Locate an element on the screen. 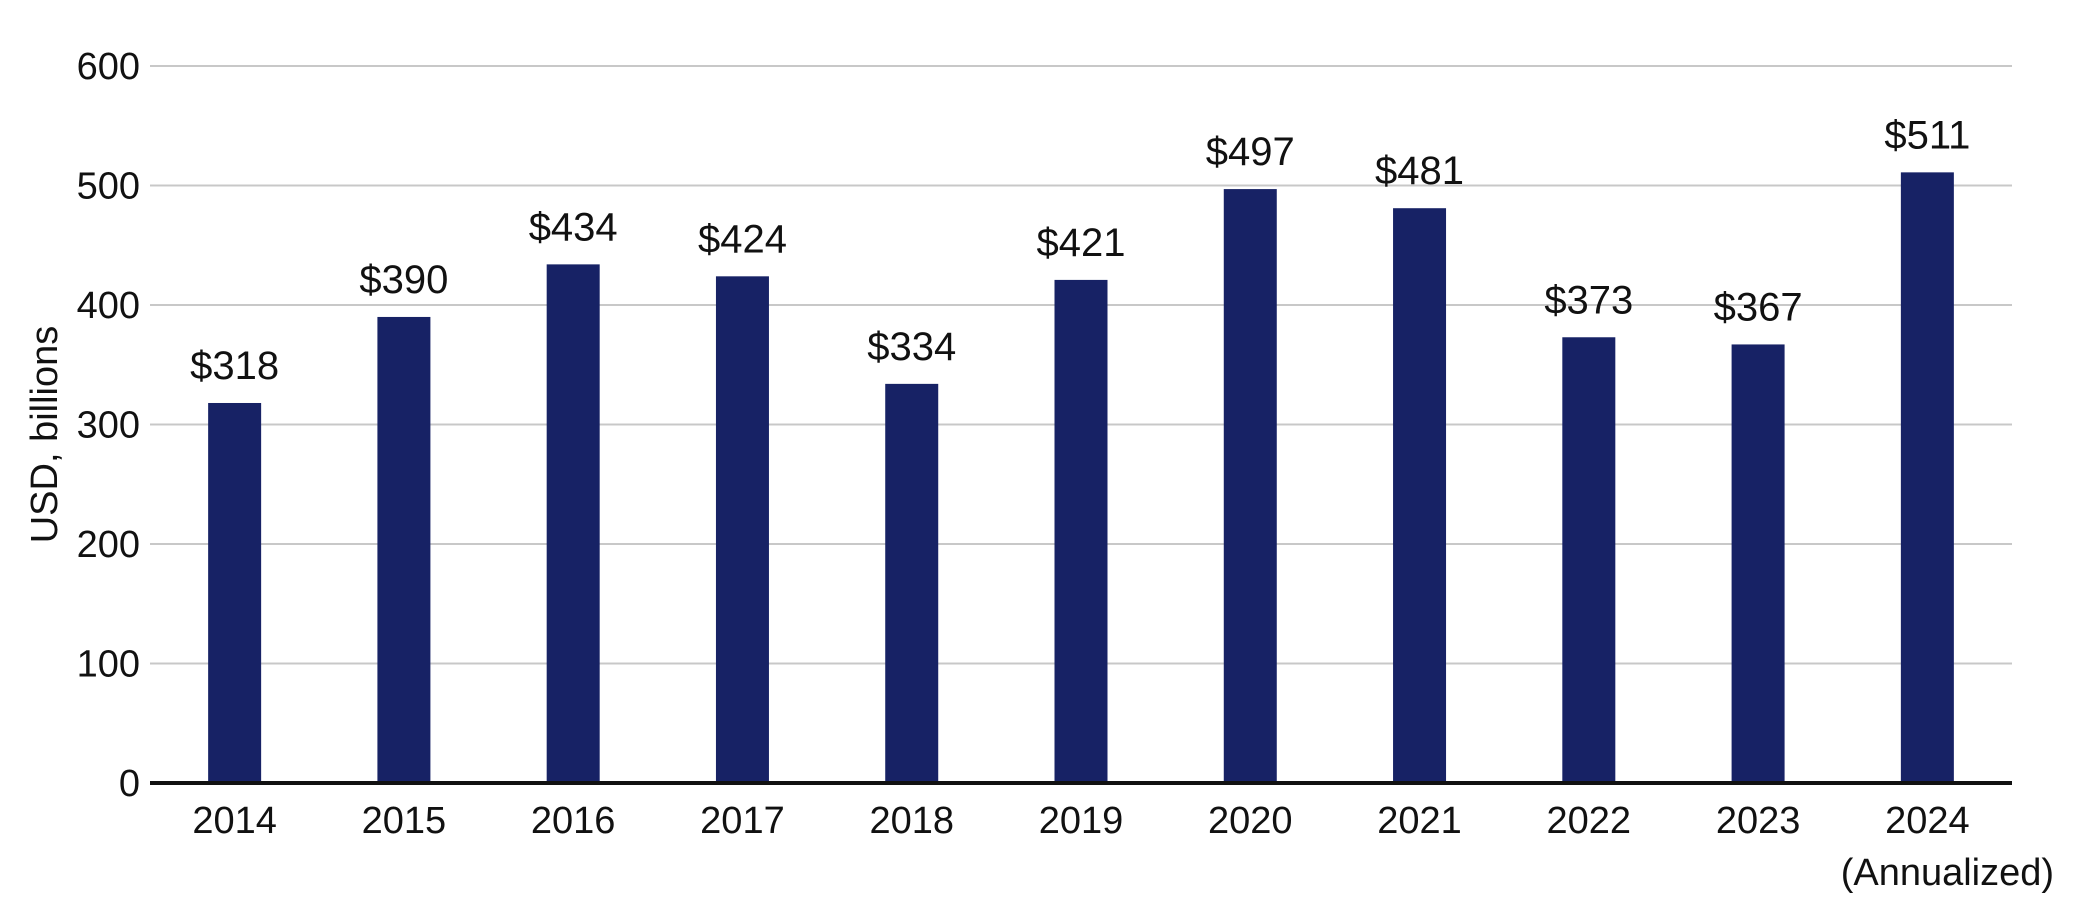 The height and width of the screenshot is (918, 2084). bar-2016 is located at coordinates (573, 523).